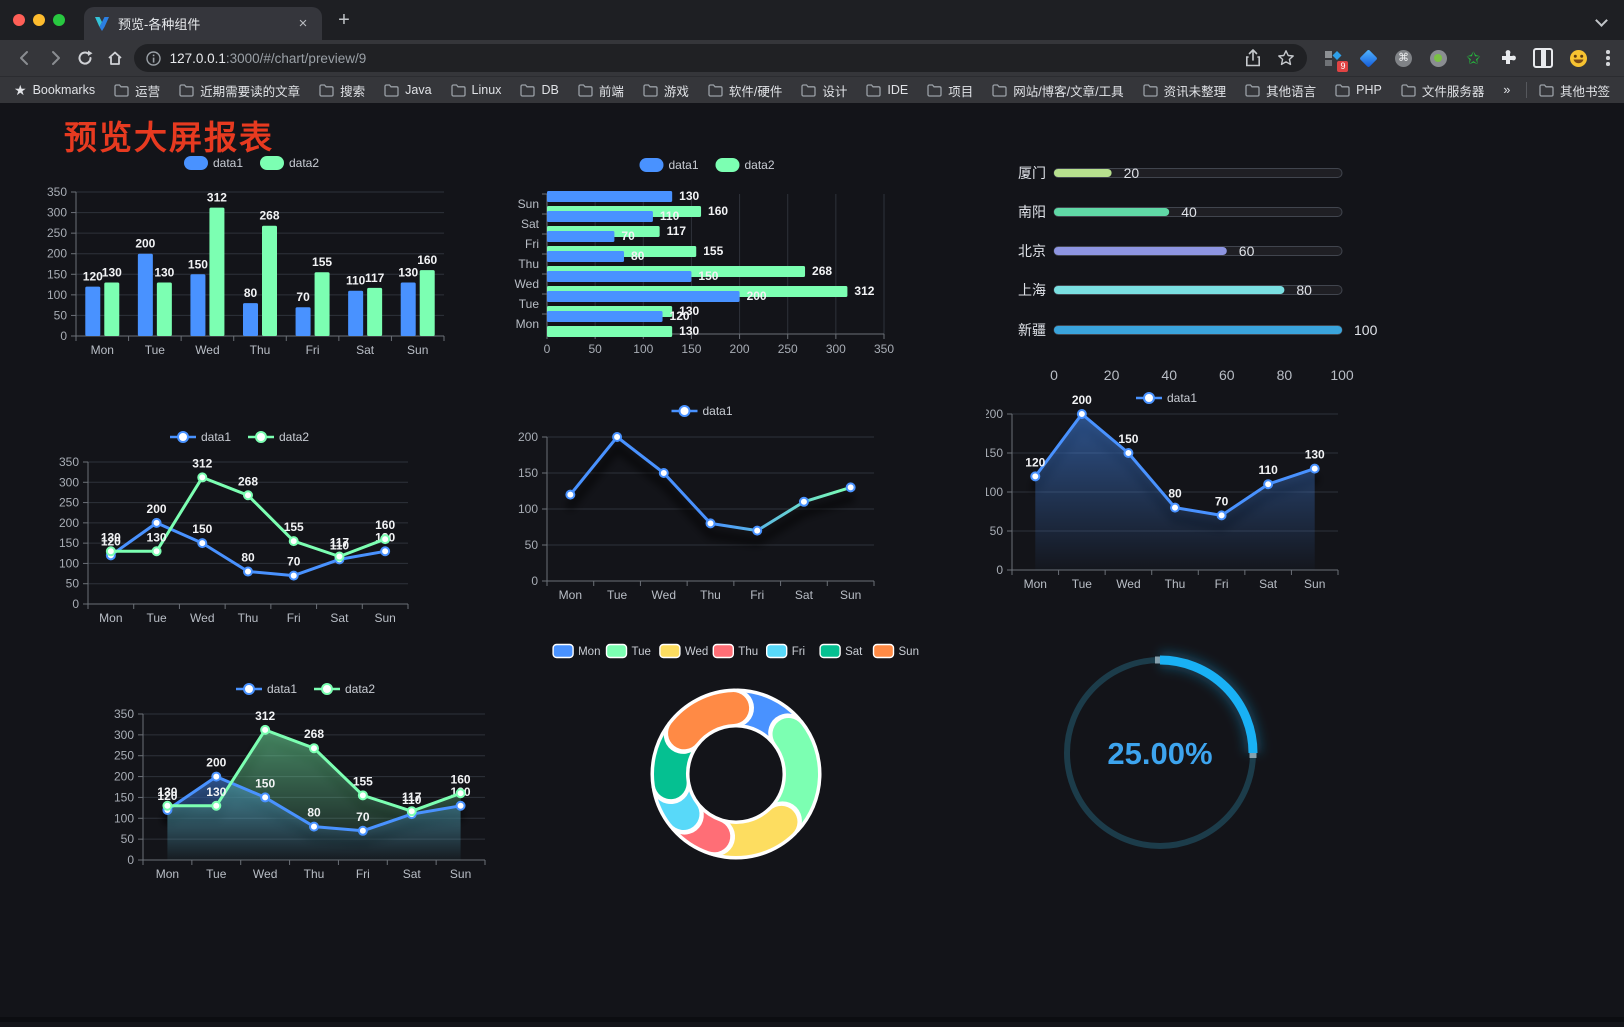 The height and width of the screenshot is (1027, 1624). What do you see at coordinates (601, 90) in the screenshot?
I see `bookmark-item: 前端` at bounding box center [601, 90].